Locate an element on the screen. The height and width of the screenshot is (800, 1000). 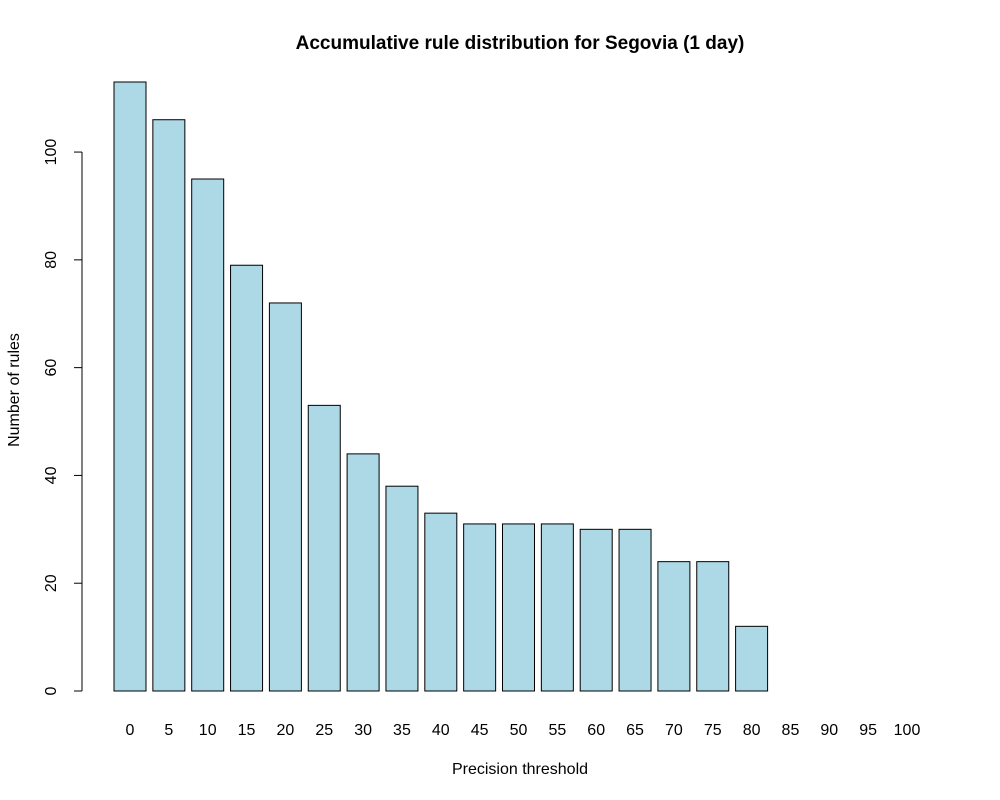
y-tick-label: 40 is located at coordinates (51, 475).